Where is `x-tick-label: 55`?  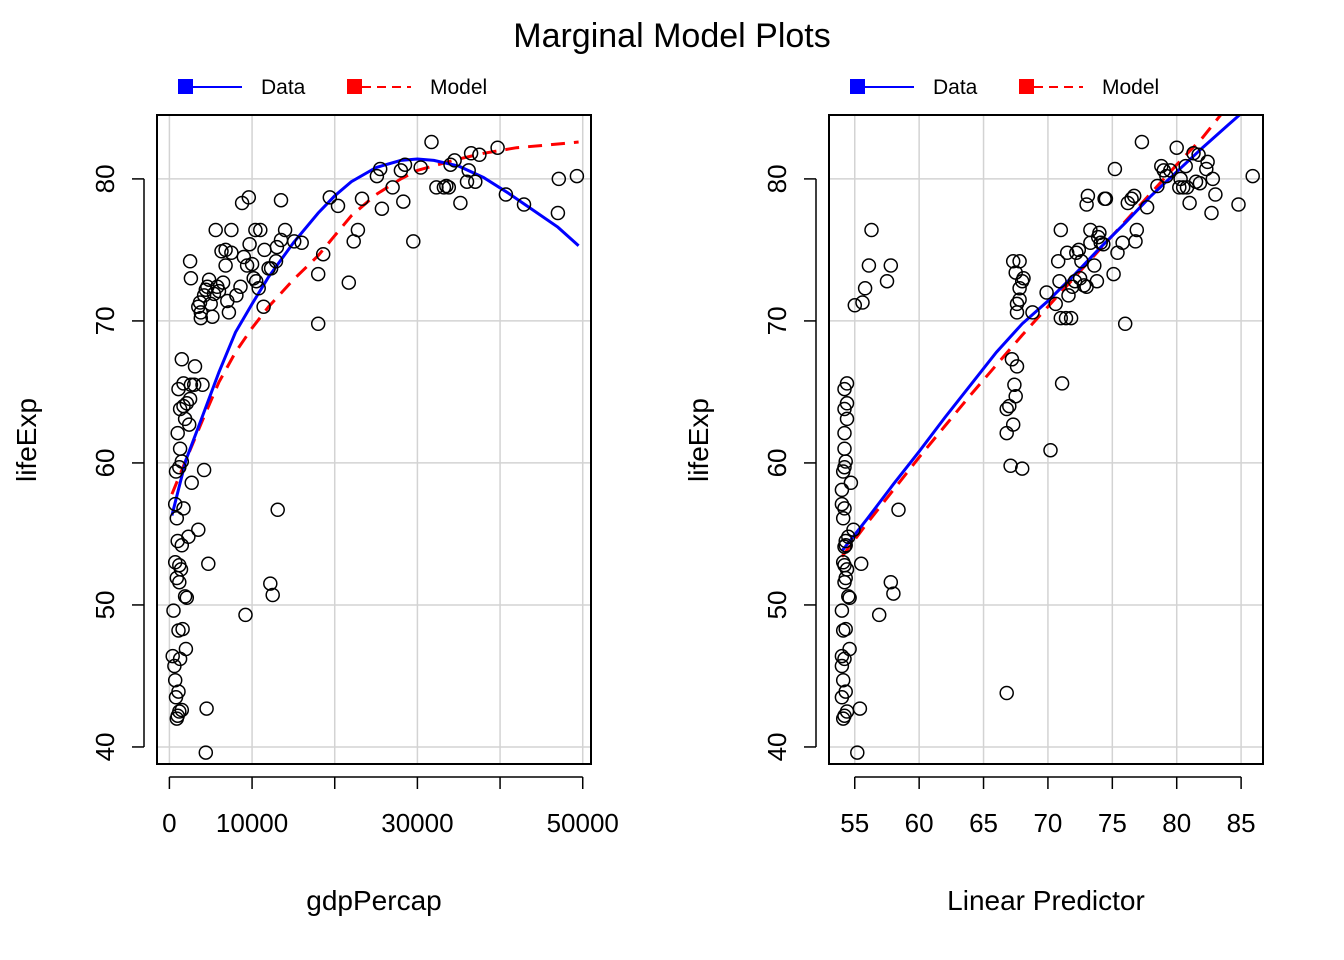 x-tick-label: 55 is located at coordinates (854, 823).